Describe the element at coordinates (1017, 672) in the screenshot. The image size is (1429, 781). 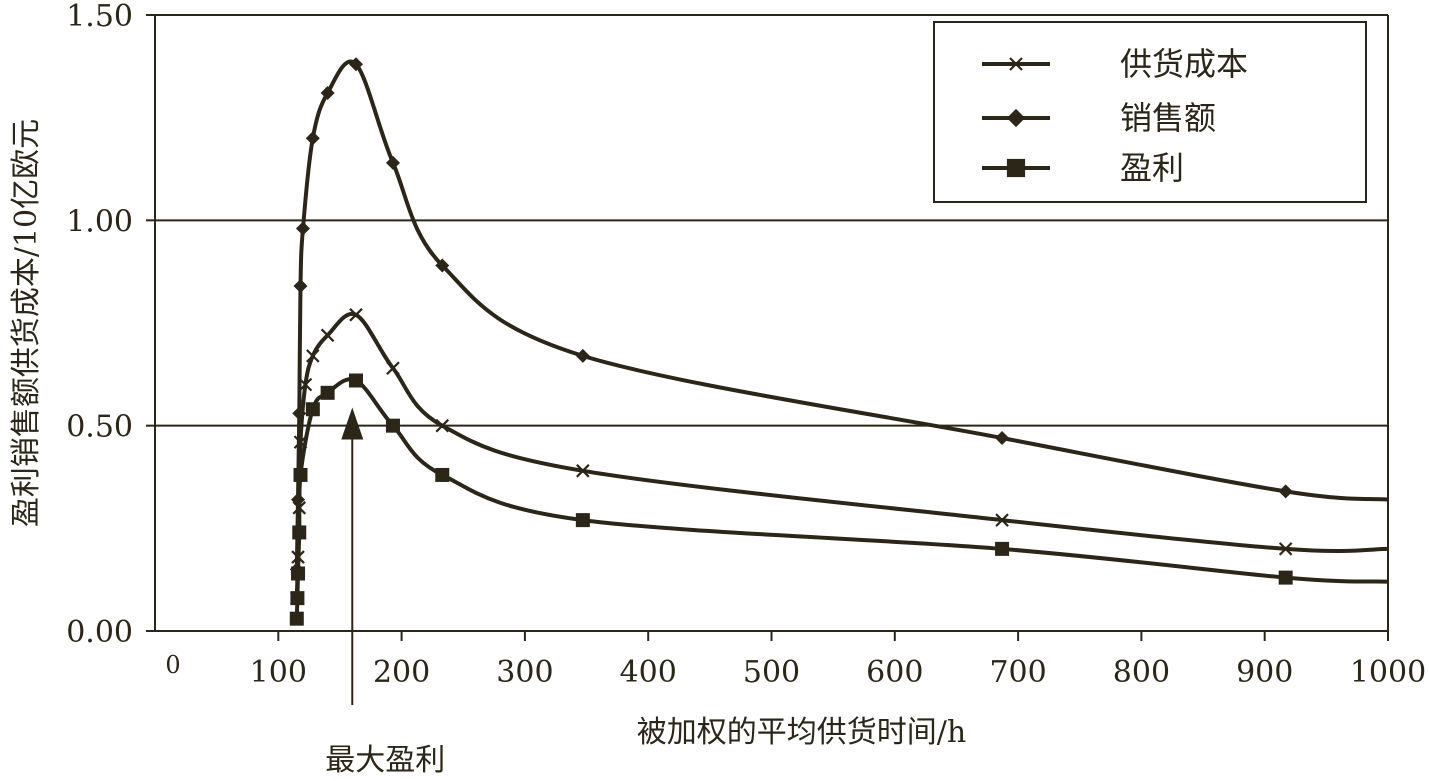
I see `x-tick-label-7: 700` at that location.